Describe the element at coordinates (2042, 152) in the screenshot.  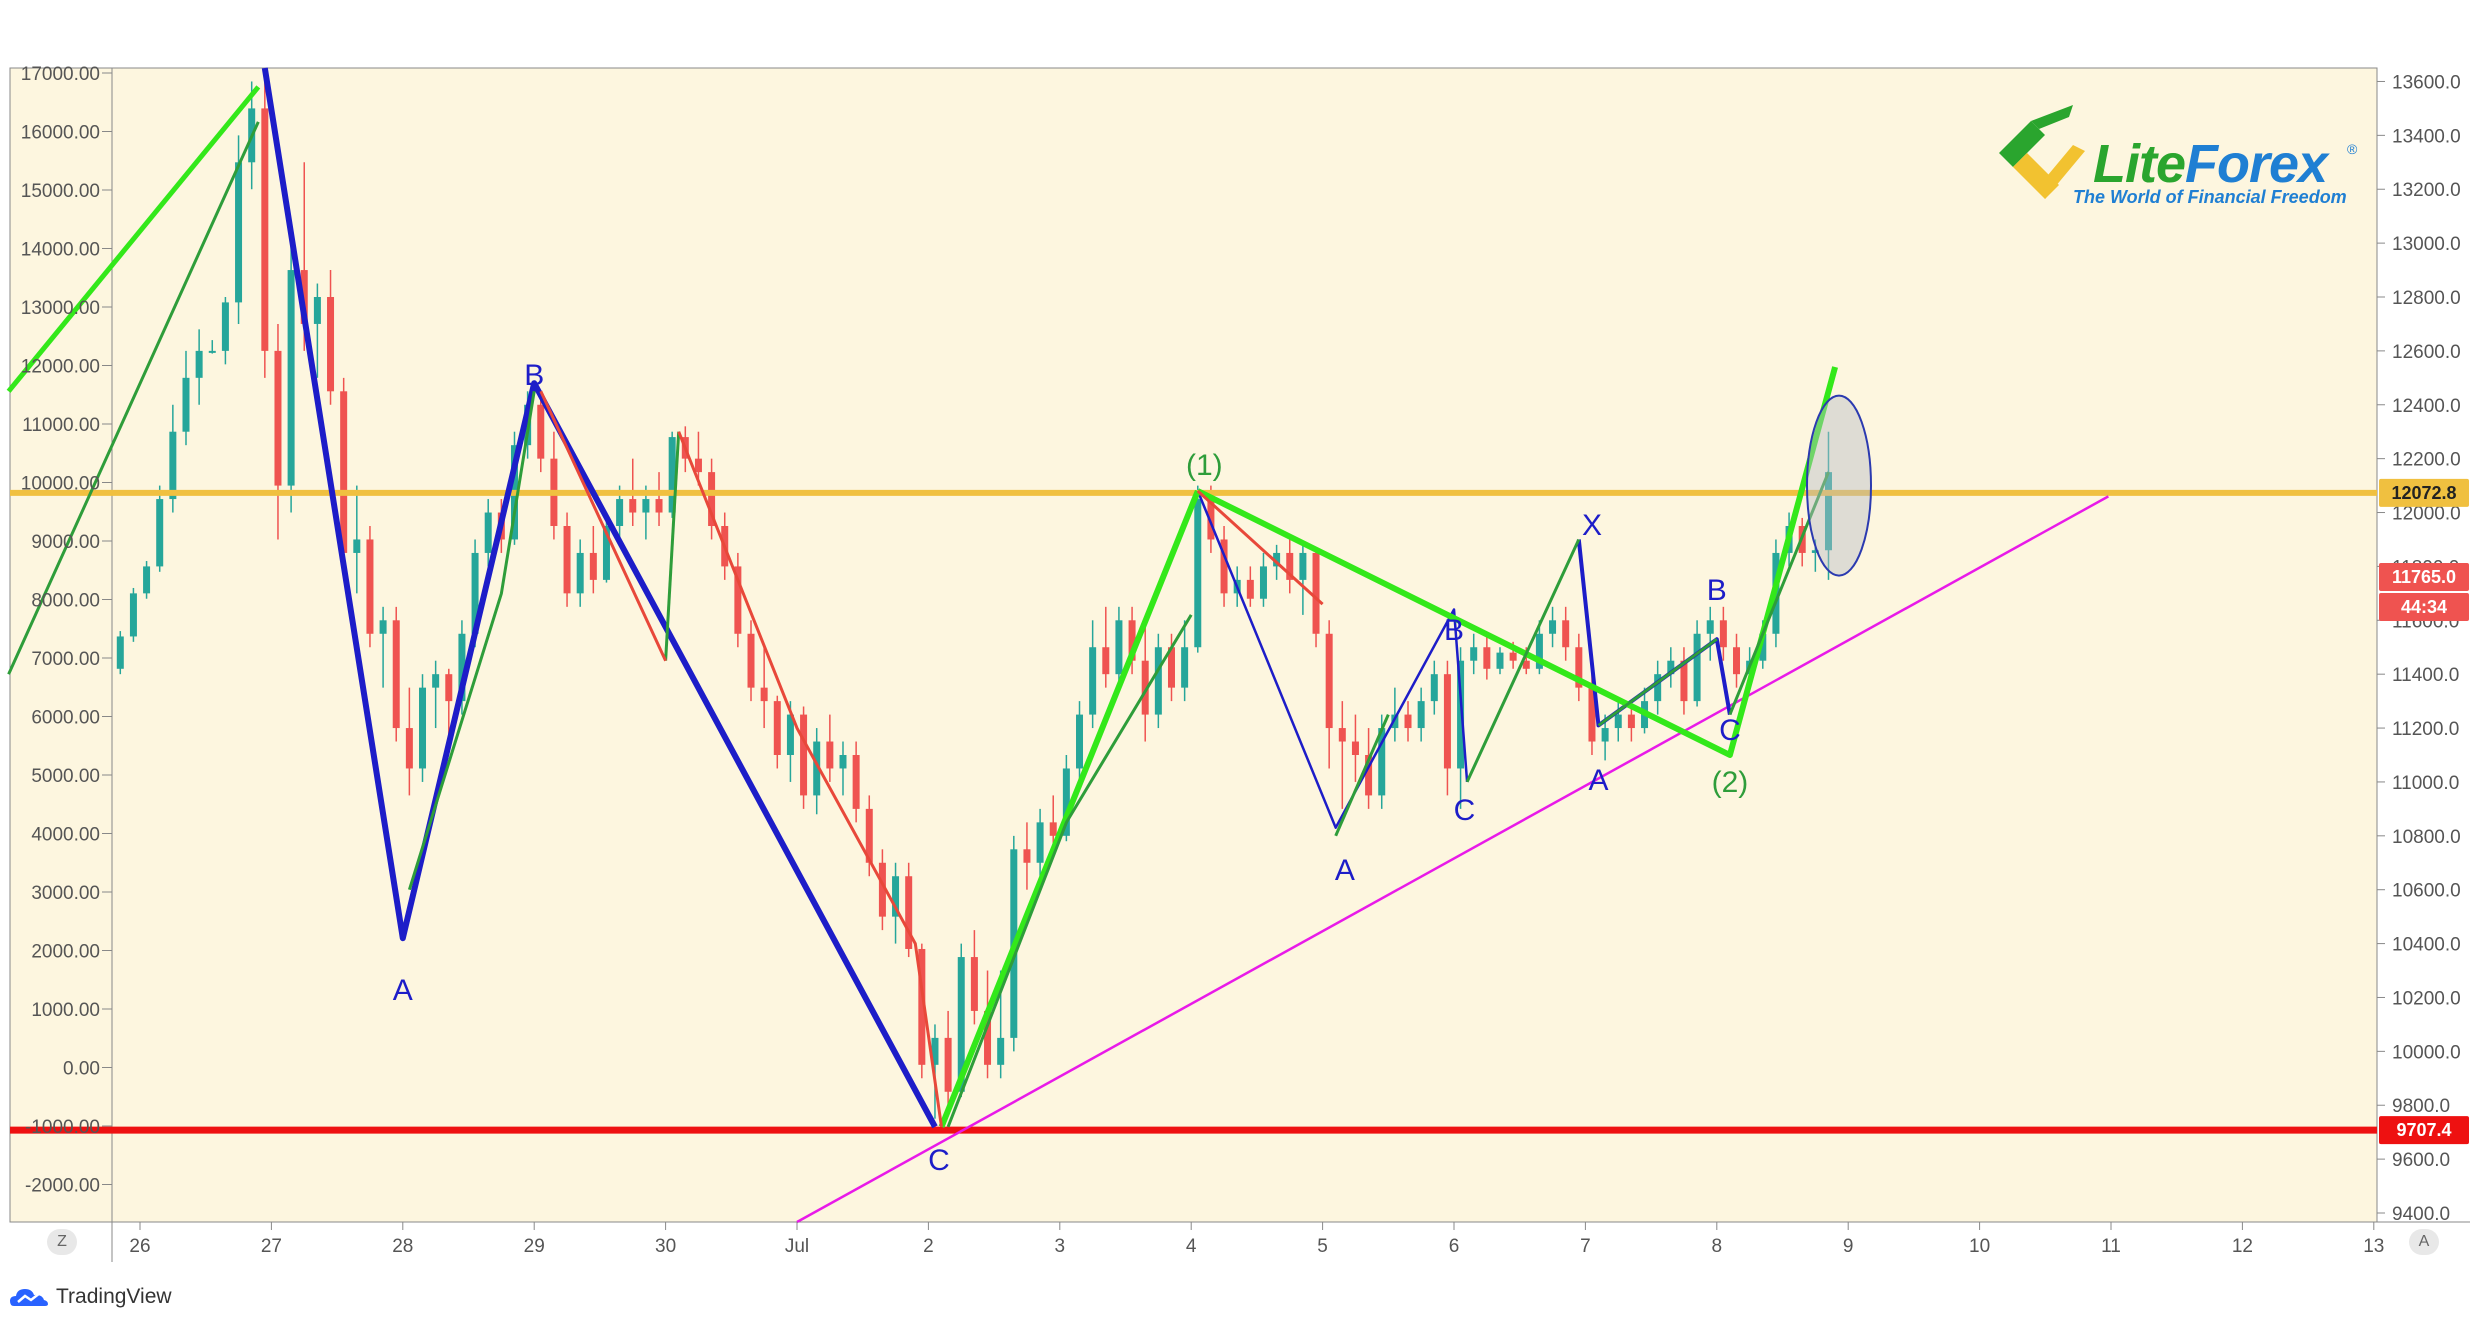
I see `liteforex-mark-icon` at that location.